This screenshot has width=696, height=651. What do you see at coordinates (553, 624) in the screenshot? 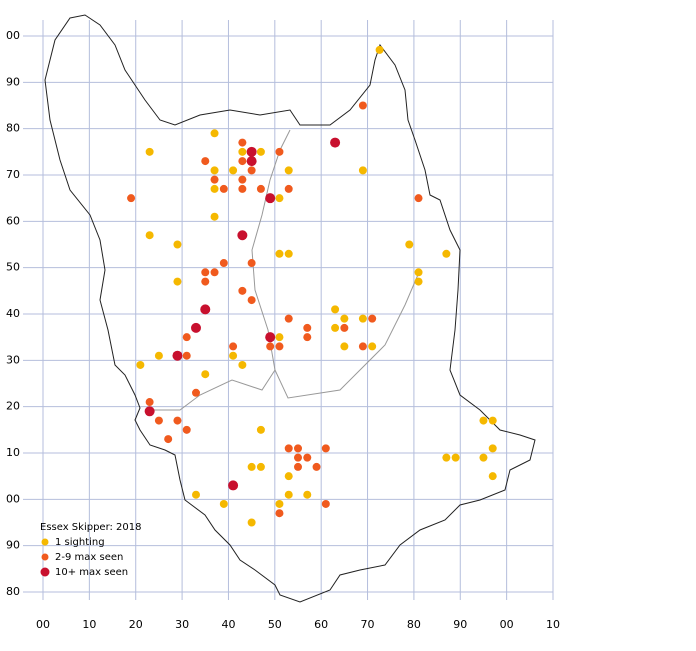
I see `x-tick-label: 10` at bounding box center [553, 624].